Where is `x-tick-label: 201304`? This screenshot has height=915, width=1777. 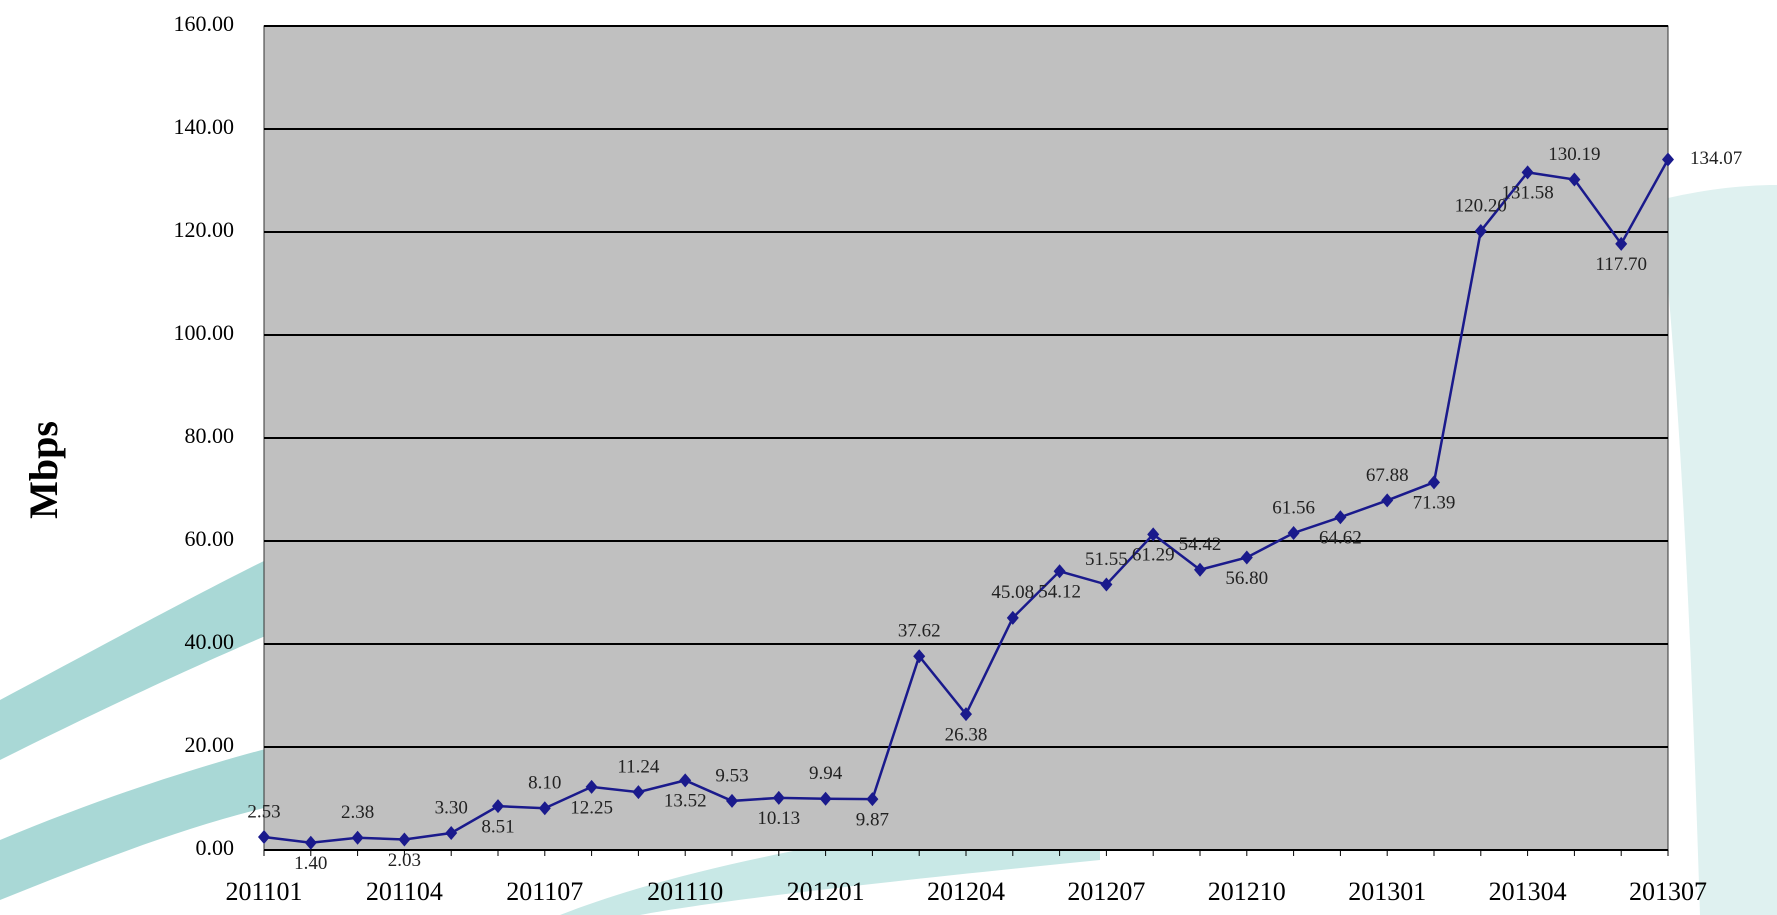
x-tick-label: 201304 is located at coordinates (1528, 891).